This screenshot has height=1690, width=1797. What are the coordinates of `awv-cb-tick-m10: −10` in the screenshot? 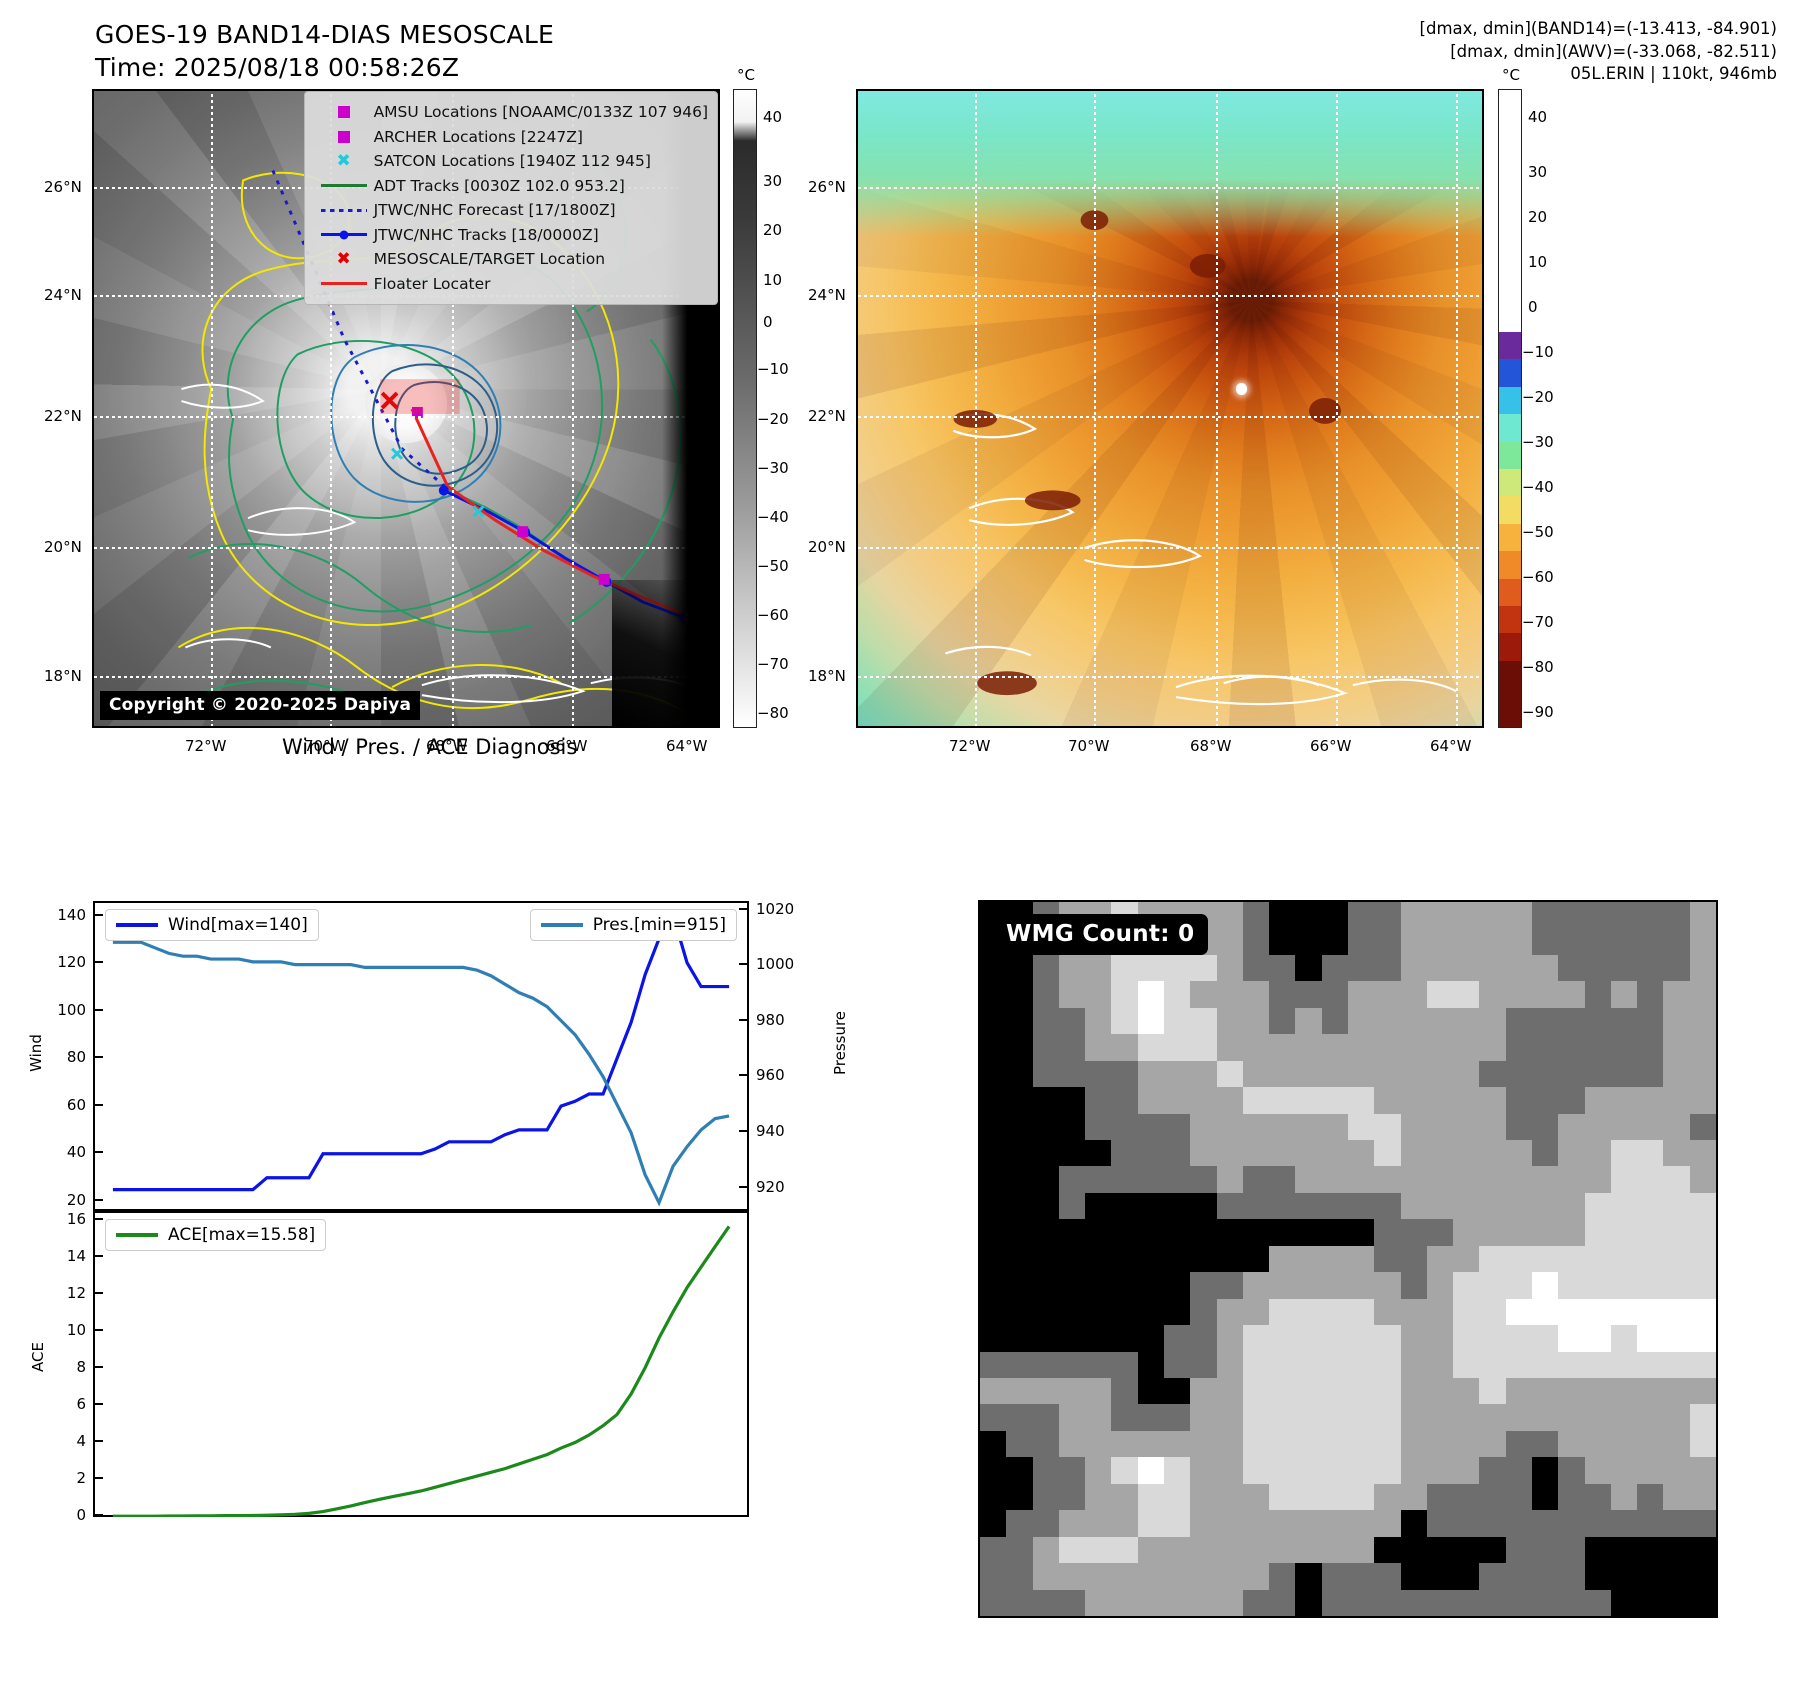 It's located at (1538, 352).